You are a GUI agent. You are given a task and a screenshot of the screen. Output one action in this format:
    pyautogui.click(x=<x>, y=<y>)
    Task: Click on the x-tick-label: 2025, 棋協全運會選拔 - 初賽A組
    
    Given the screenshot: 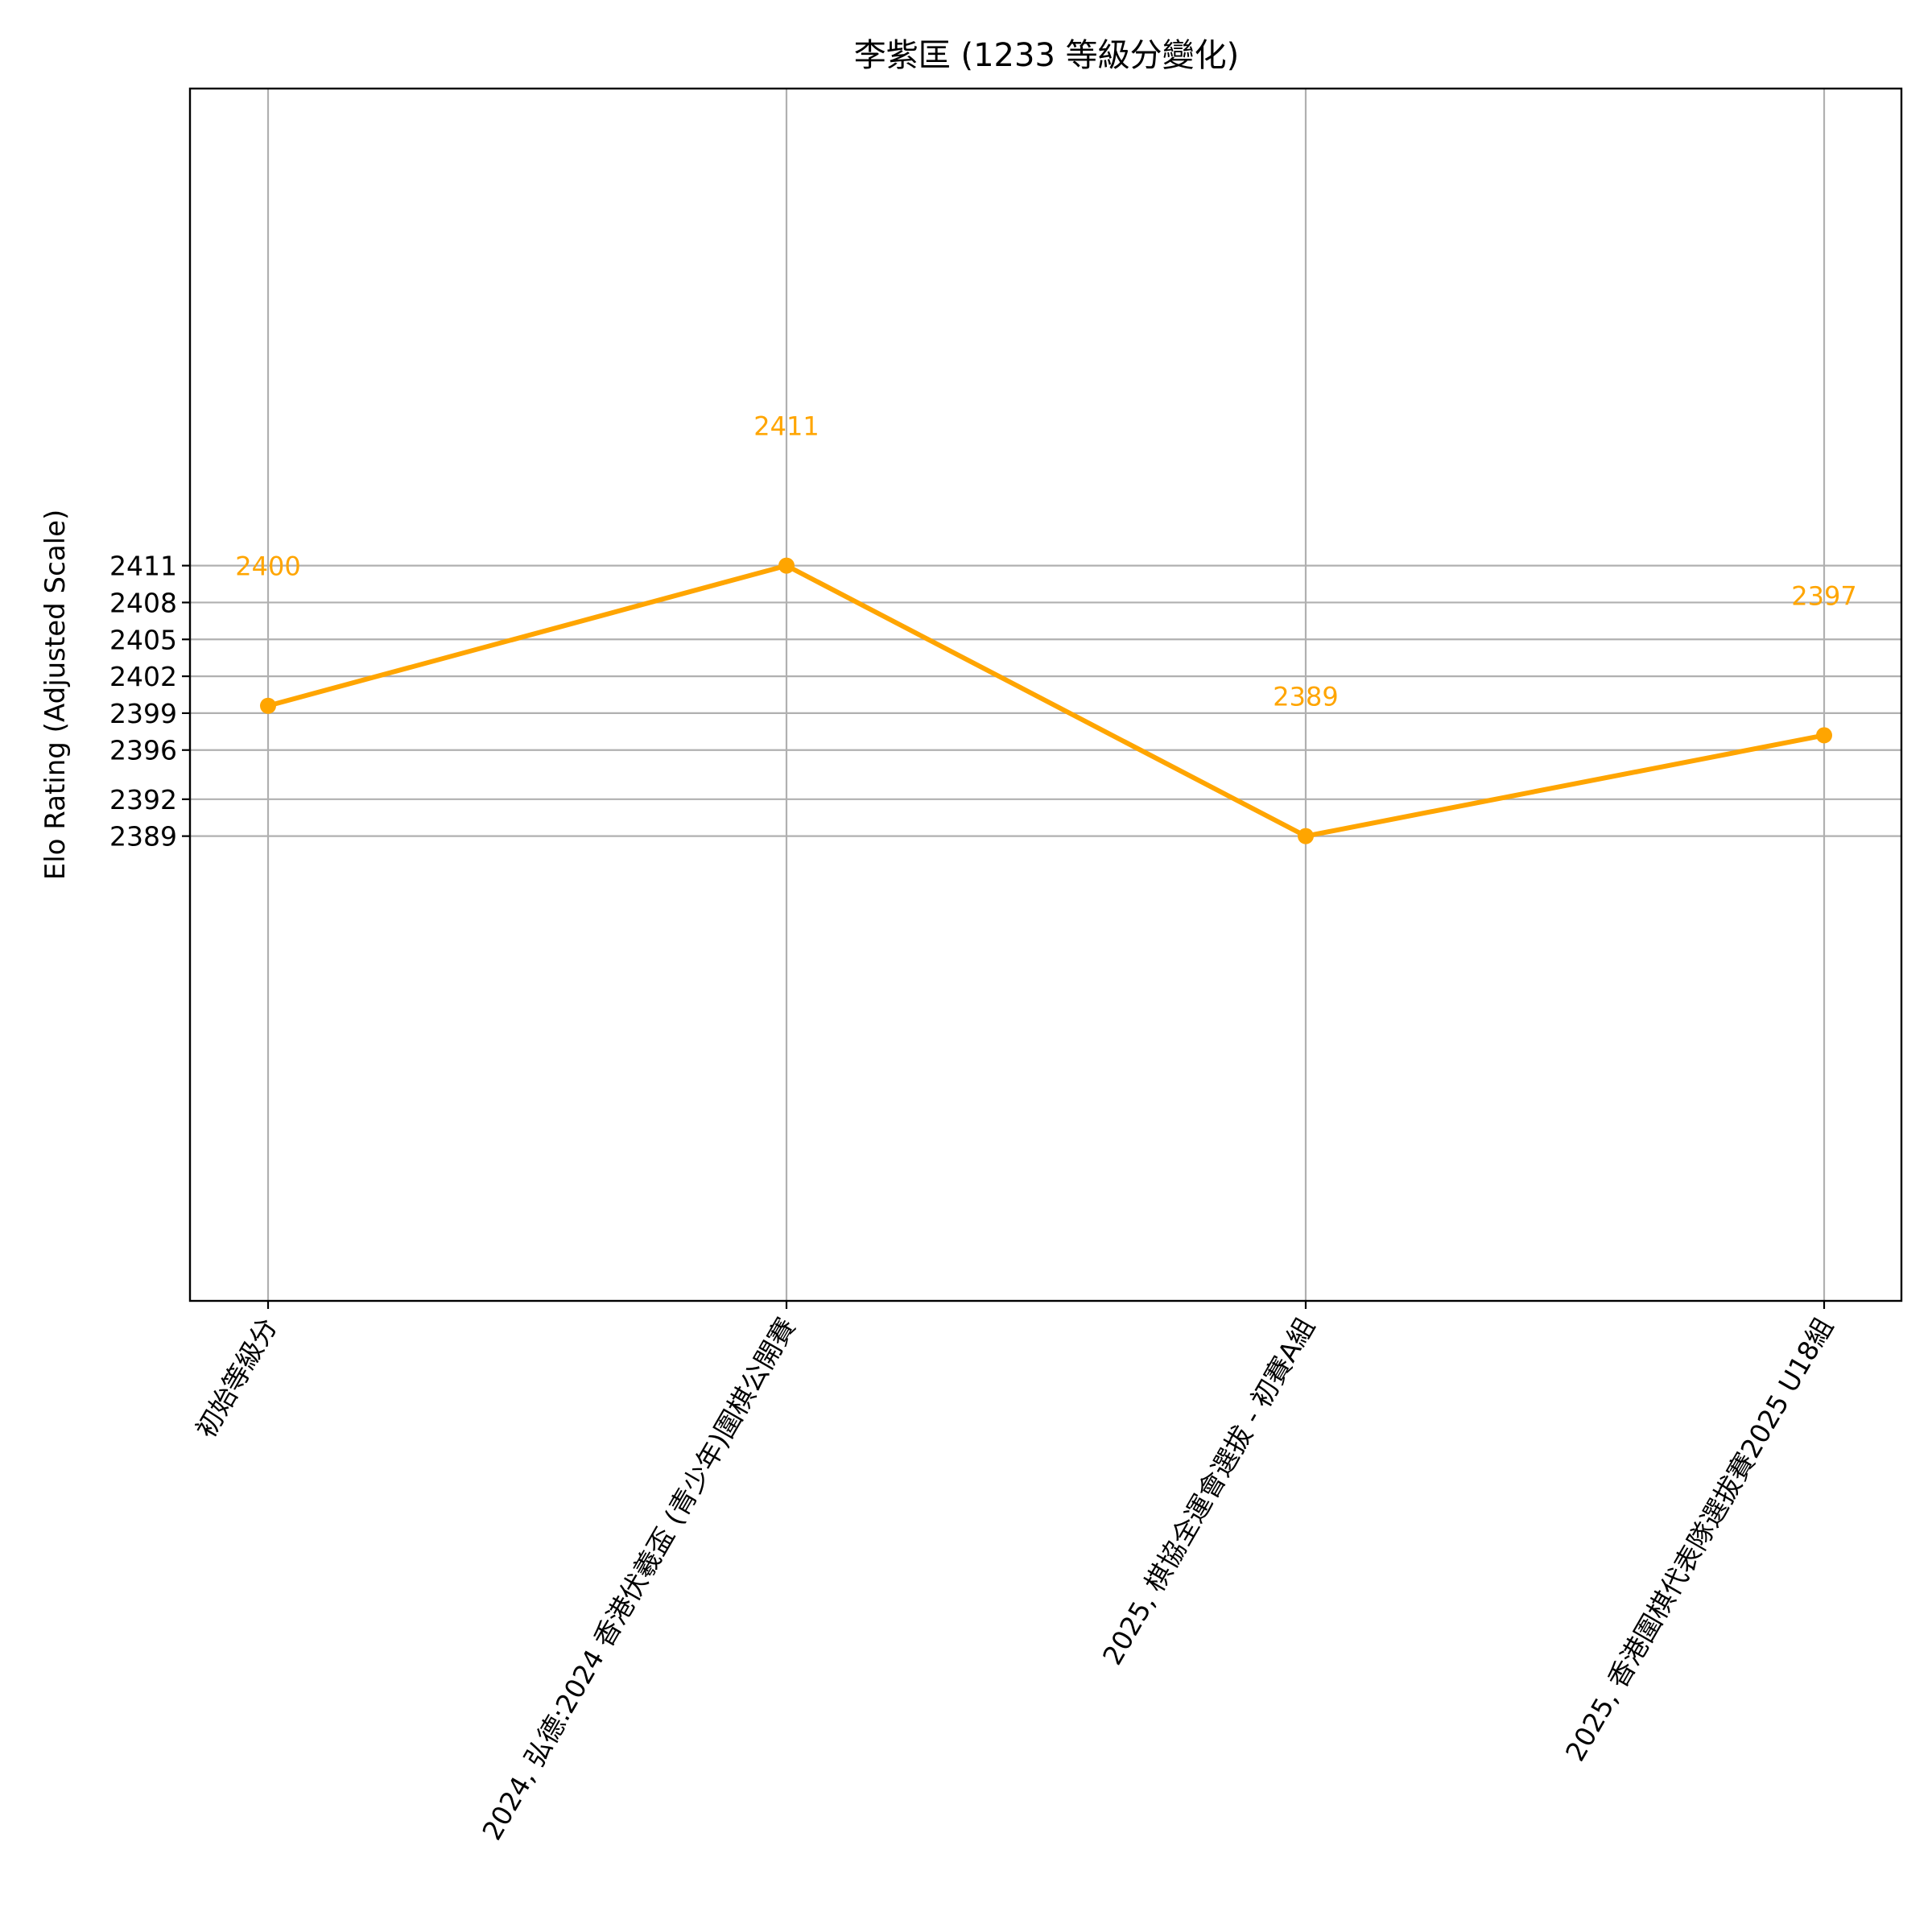 What is the action you would take?
    pyautogui.click(x=1208, y=1491)
    